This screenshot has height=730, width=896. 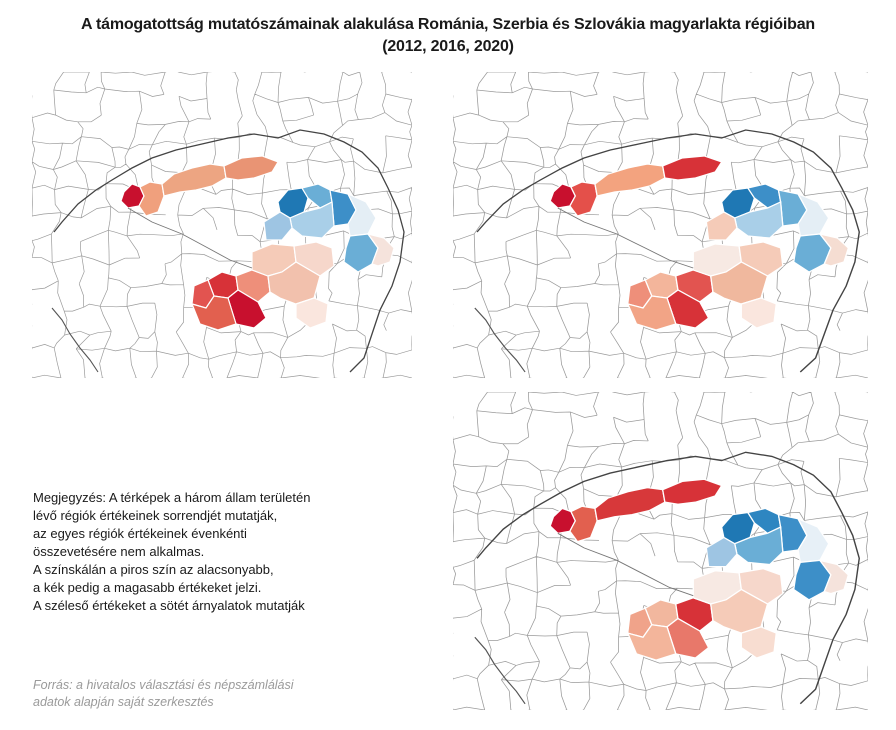 I want to click on note-line: a kék pedig a magasabb értékeket jelzi., so click(x=147, y=587).